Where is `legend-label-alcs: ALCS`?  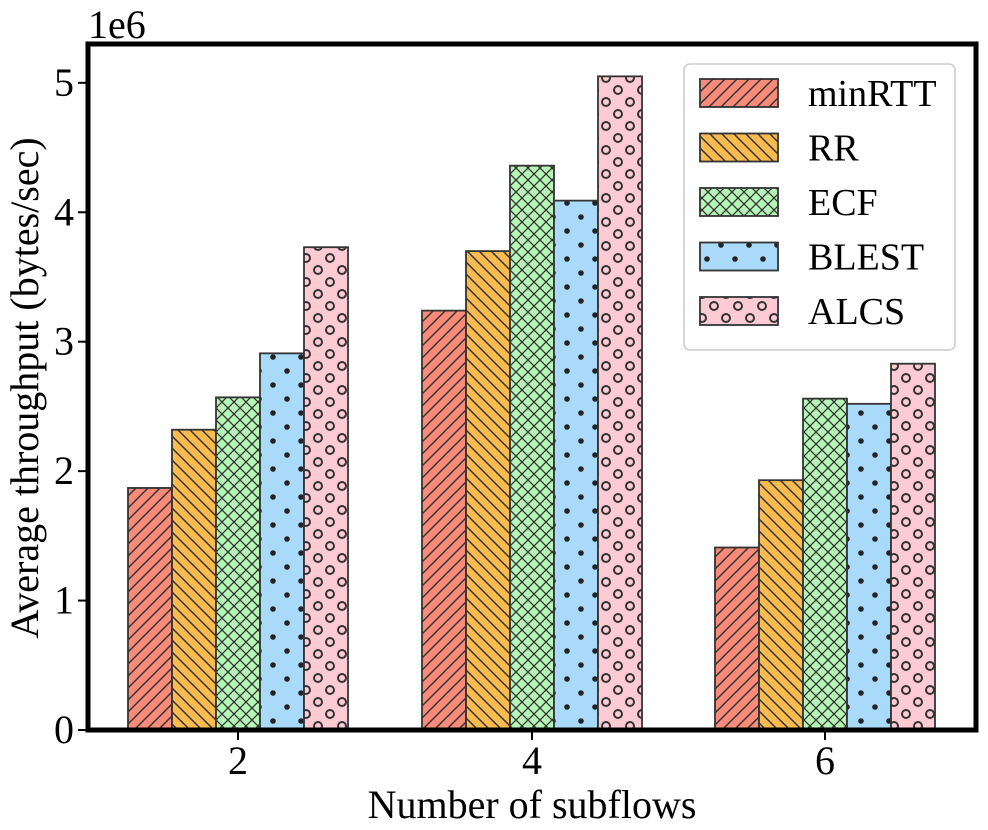
legend-label-alcs: ALCS is located at coordinates (856, 312).